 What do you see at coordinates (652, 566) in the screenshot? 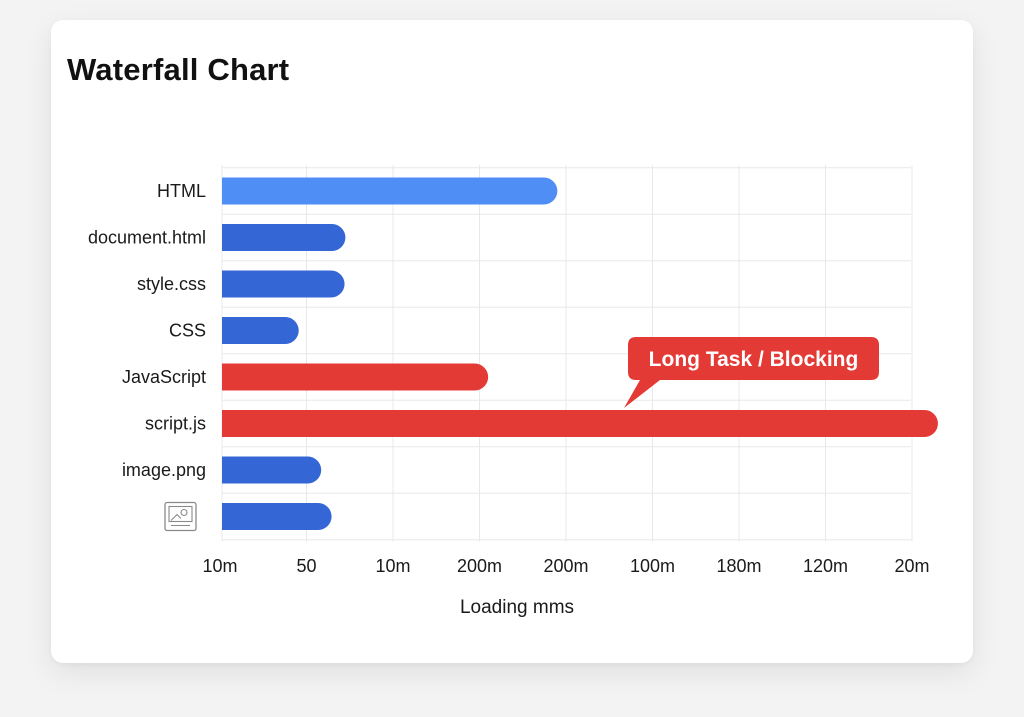
I see `x-tick-label: 100m` at bounding box center [652, 566].